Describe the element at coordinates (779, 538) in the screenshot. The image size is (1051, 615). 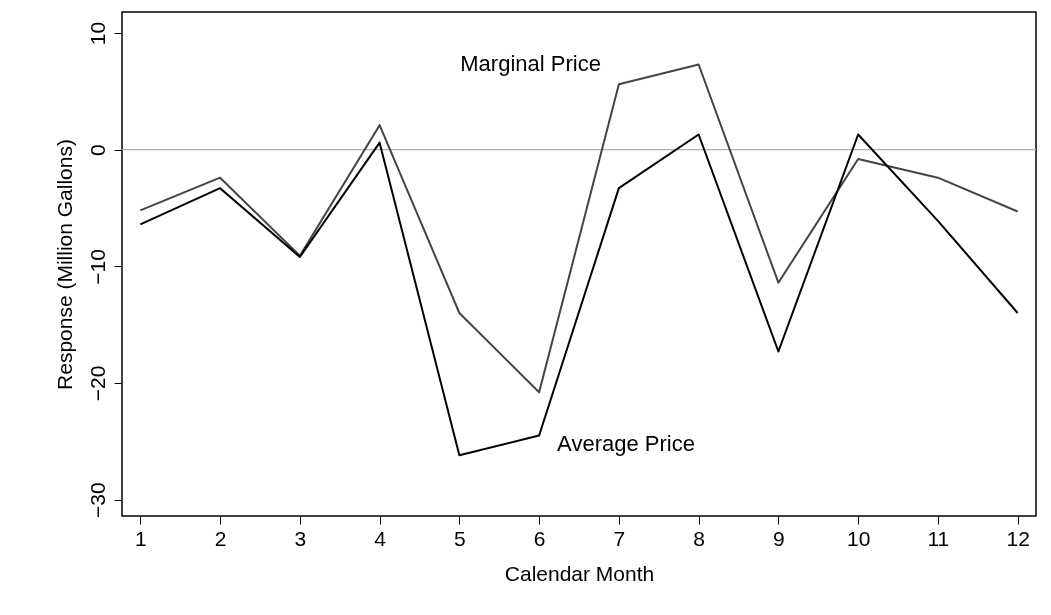
I see `x-tick-label: 9` at that location.